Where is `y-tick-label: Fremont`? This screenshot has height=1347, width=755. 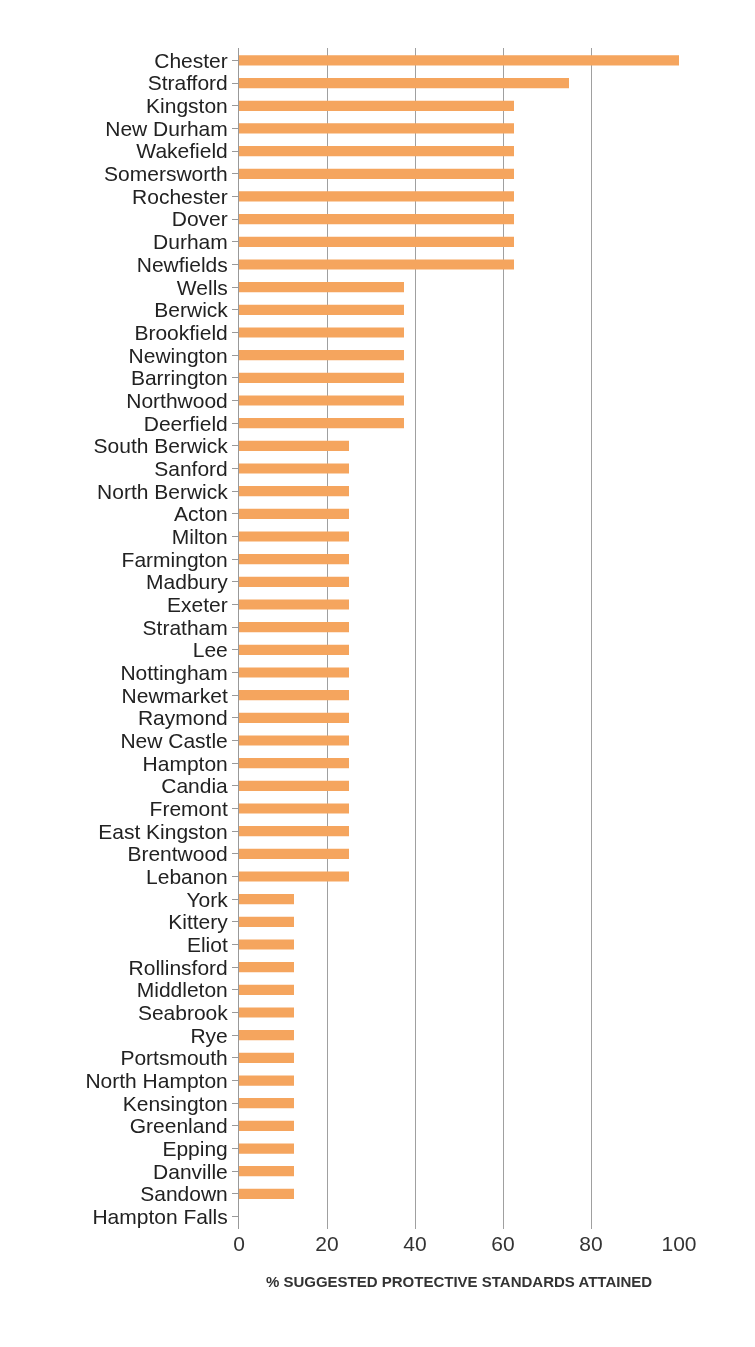 y-tick-label: Fremont is located at coordinates (188, 808).